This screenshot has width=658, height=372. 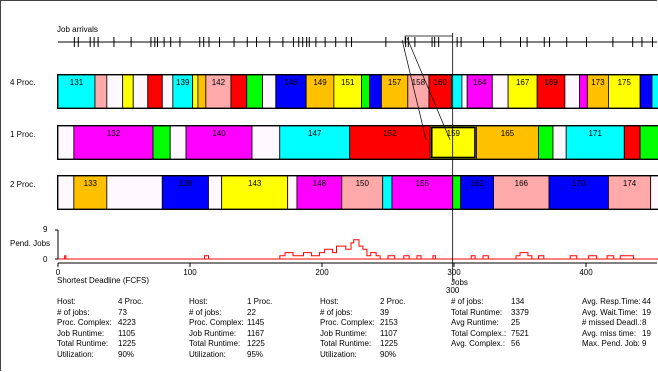 What do you see at coordinates (183, 82) in the screenshot?
I see `job-id-label: 139` at bounding box center [183, 82].